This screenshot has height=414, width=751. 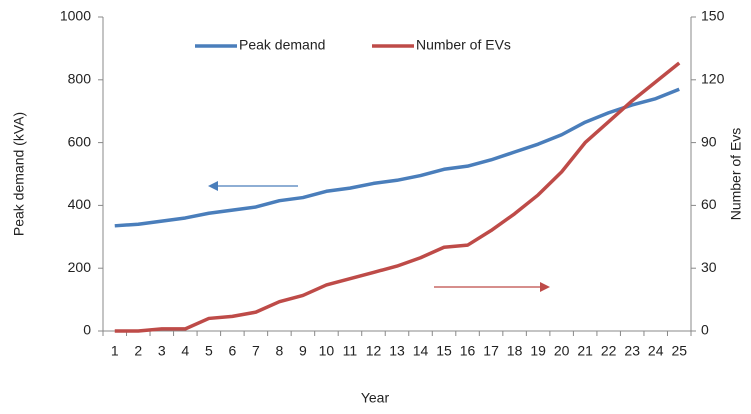 What do you see at coordinates (705, 330) in the screenshot?
I see `y2-tick-label: 0` at bounding box center [705, 330].